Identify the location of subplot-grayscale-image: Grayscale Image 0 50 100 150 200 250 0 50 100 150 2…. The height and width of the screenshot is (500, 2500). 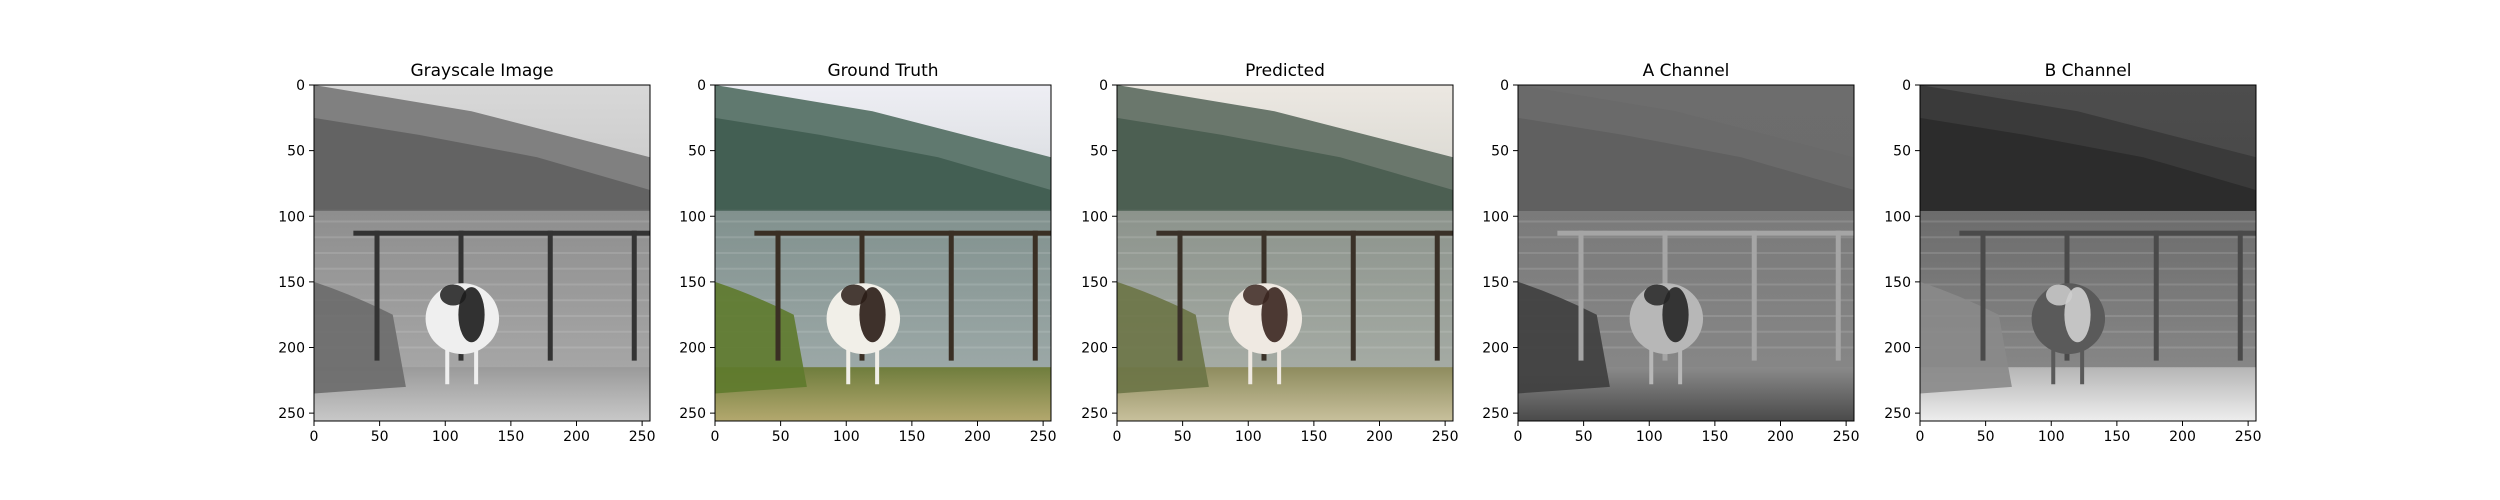
(466, 253).